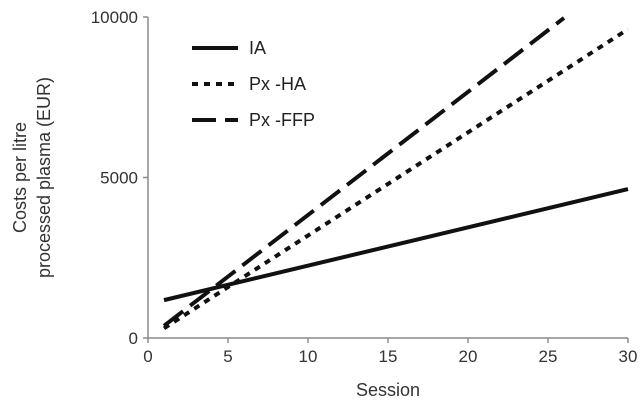  I want to click on x-tick-label: 30, so click(628, 356).